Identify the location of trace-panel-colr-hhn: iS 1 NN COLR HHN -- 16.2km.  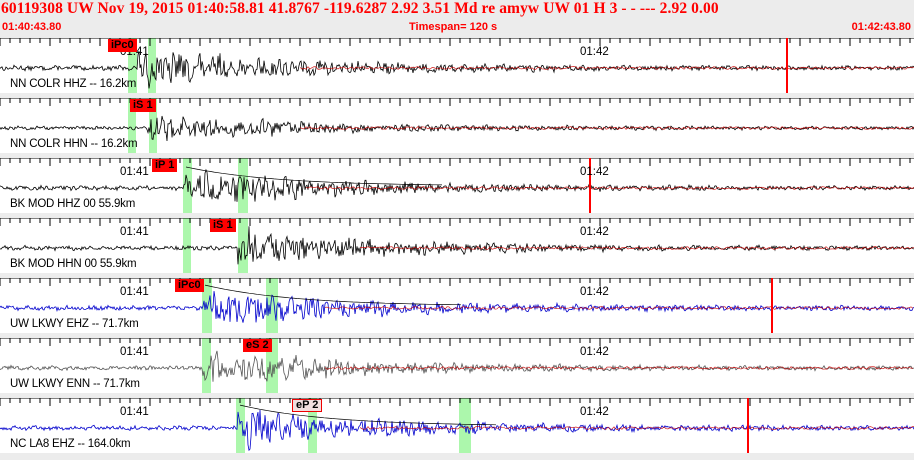
(457, 125).